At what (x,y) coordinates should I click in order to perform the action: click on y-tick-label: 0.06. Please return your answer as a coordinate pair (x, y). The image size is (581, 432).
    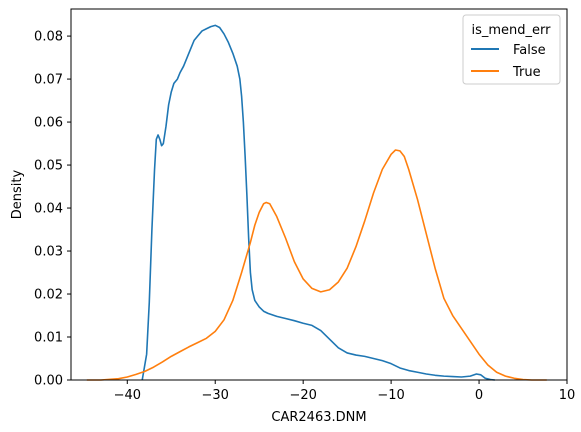
    Looking at the image, I should click on (48, 123).